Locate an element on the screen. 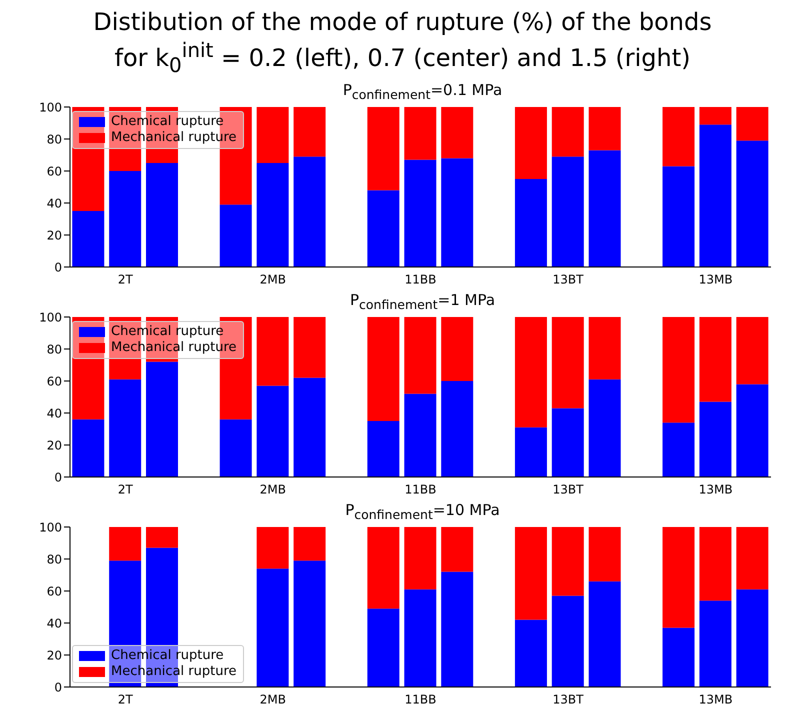  chart-title: Distibution of the mode of rupture (%) of the bonds for k$_{0}$$^{init}$ = 0.2 (left), 0.7 (center) and 1.5 (right) is located at coordinates (402, 43).